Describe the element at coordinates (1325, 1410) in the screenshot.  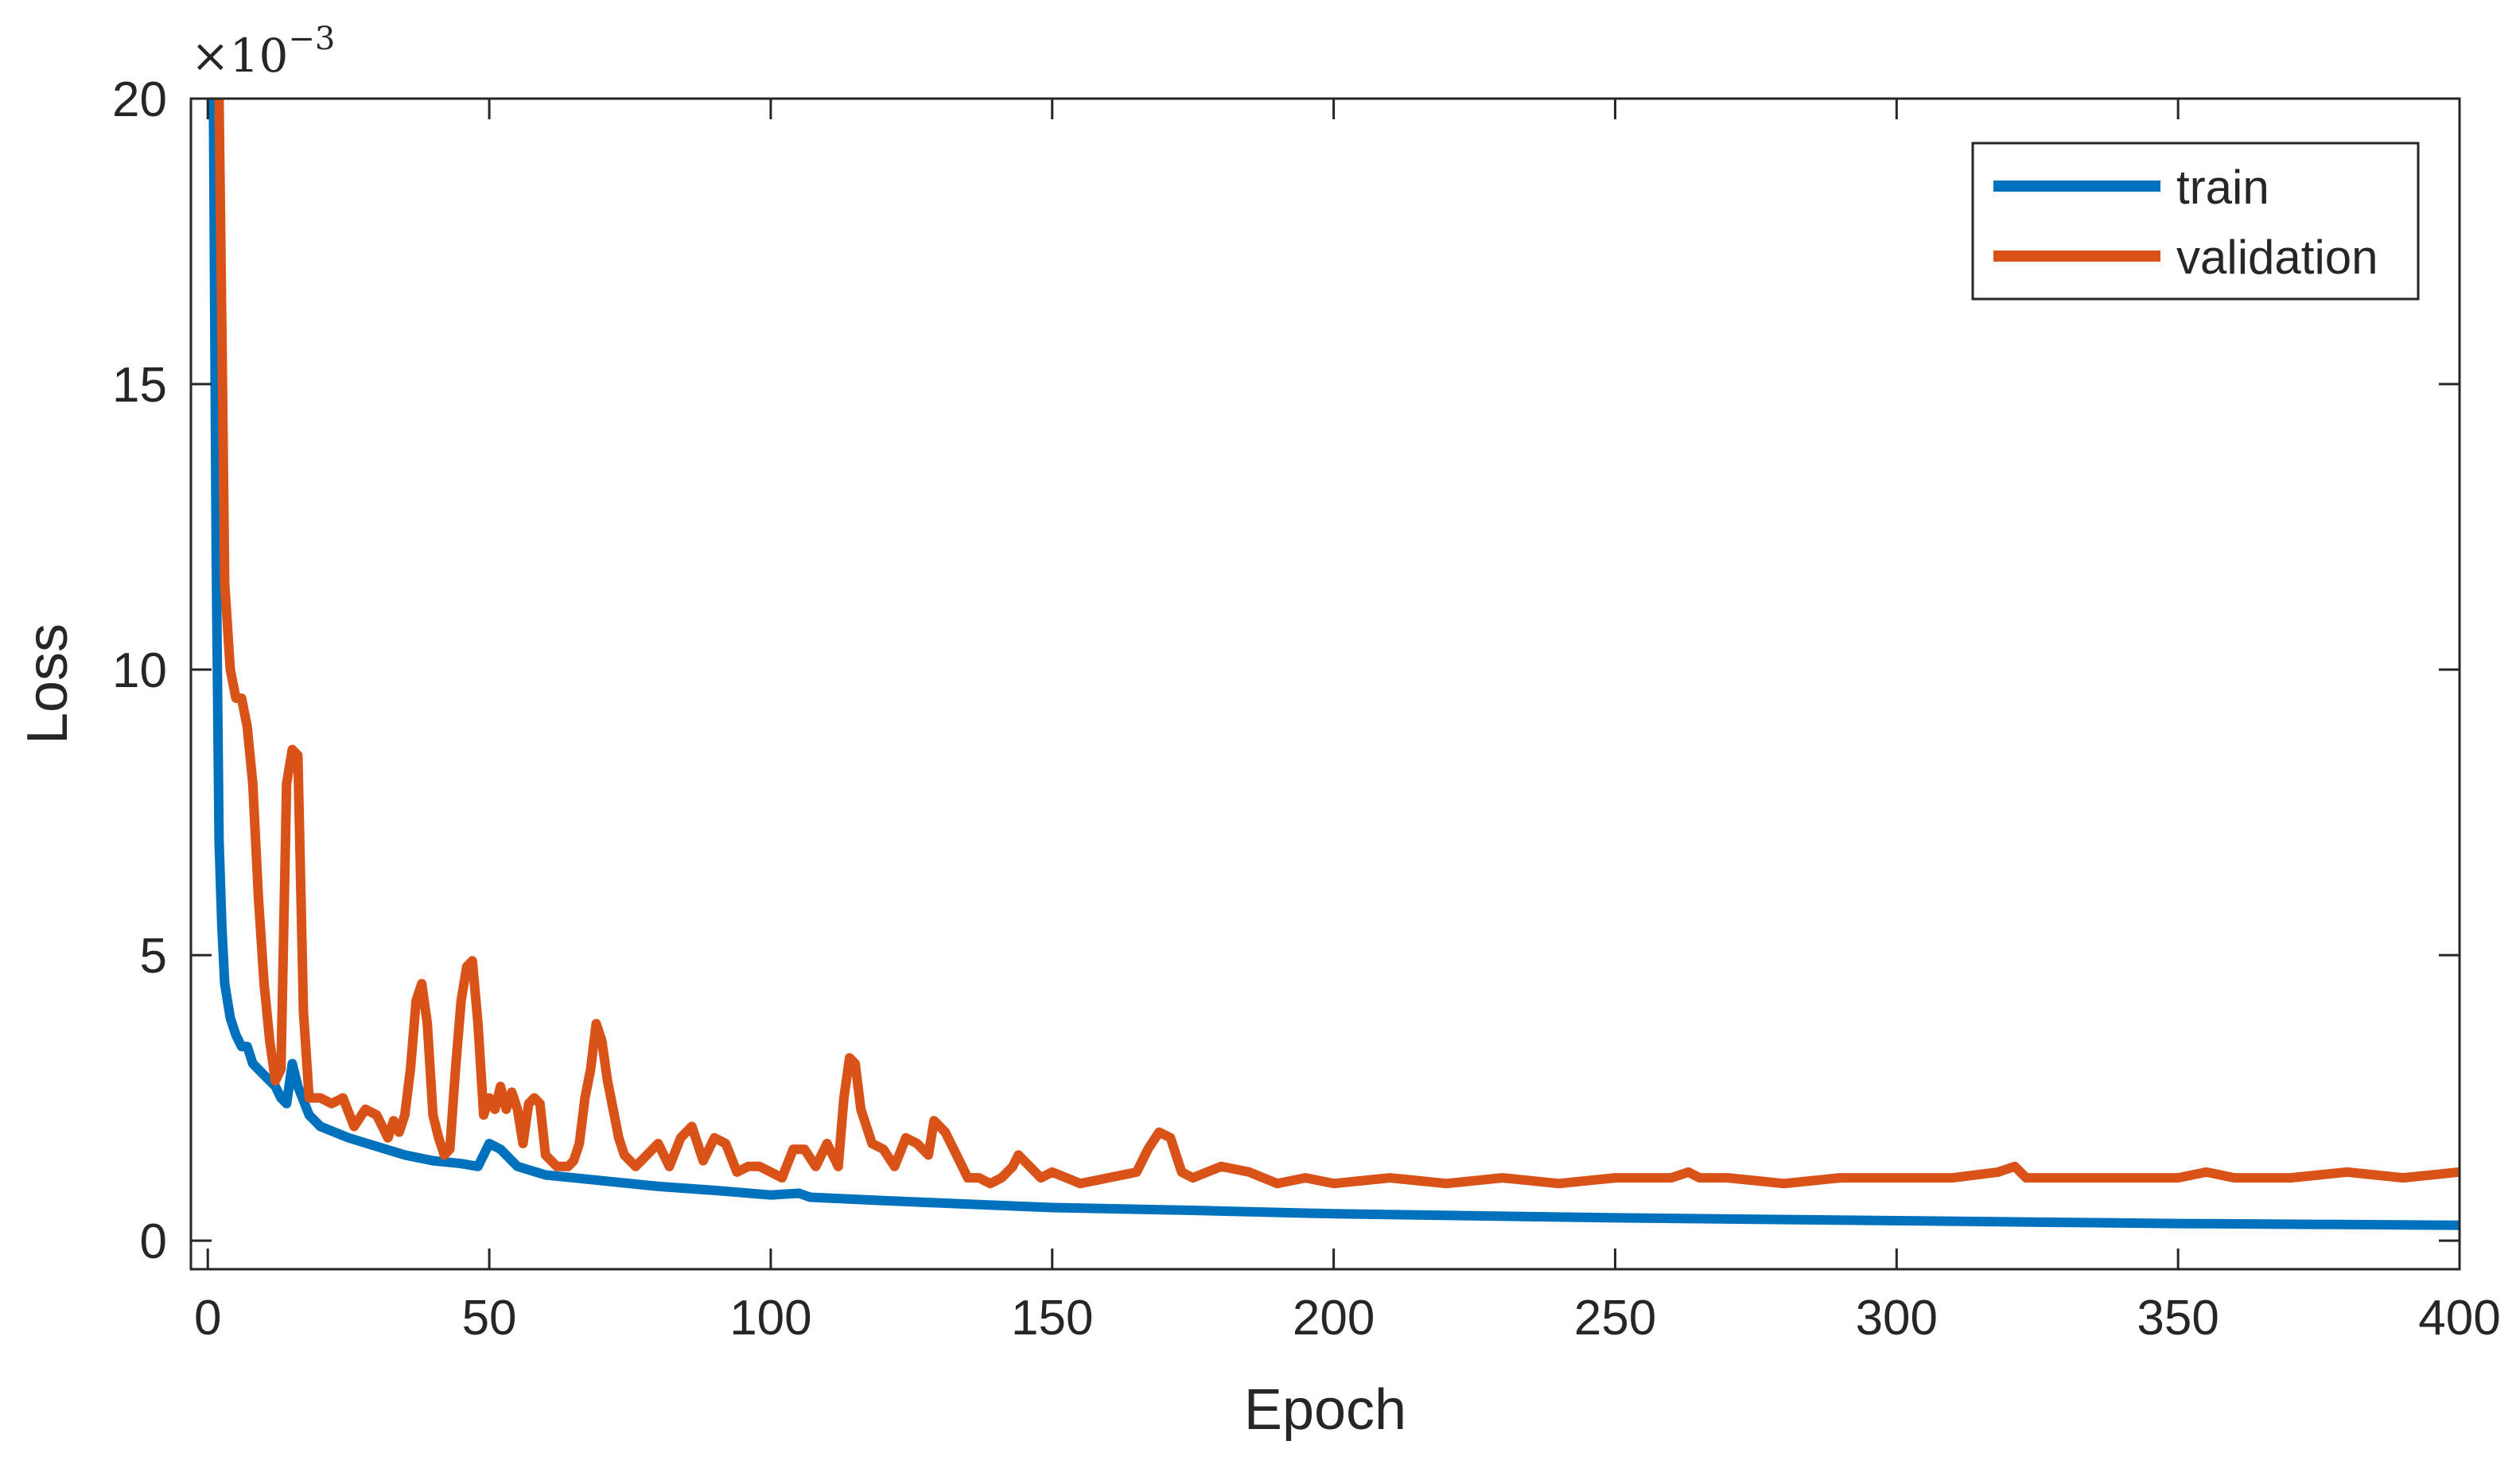
I see `x-axis-title: Epoch` at that location.